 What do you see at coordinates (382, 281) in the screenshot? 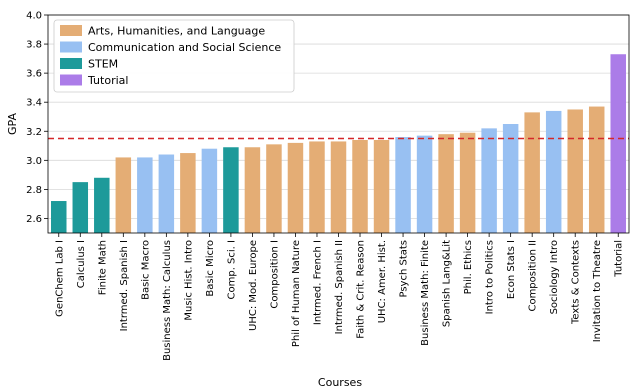
I see `x-tick-label: UHC: Amer. Hist.` at bounding box center [382, 281].